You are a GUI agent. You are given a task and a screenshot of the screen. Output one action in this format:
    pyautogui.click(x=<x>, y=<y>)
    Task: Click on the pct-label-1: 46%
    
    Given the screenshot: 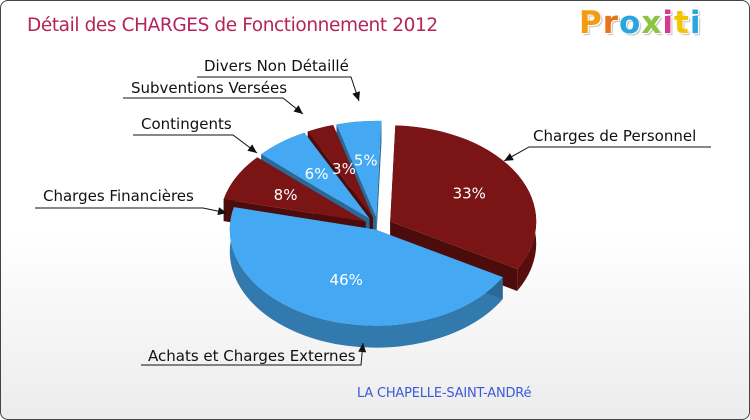 What is the action you would take?
    pyautogui.click(x=346, y=280)
    